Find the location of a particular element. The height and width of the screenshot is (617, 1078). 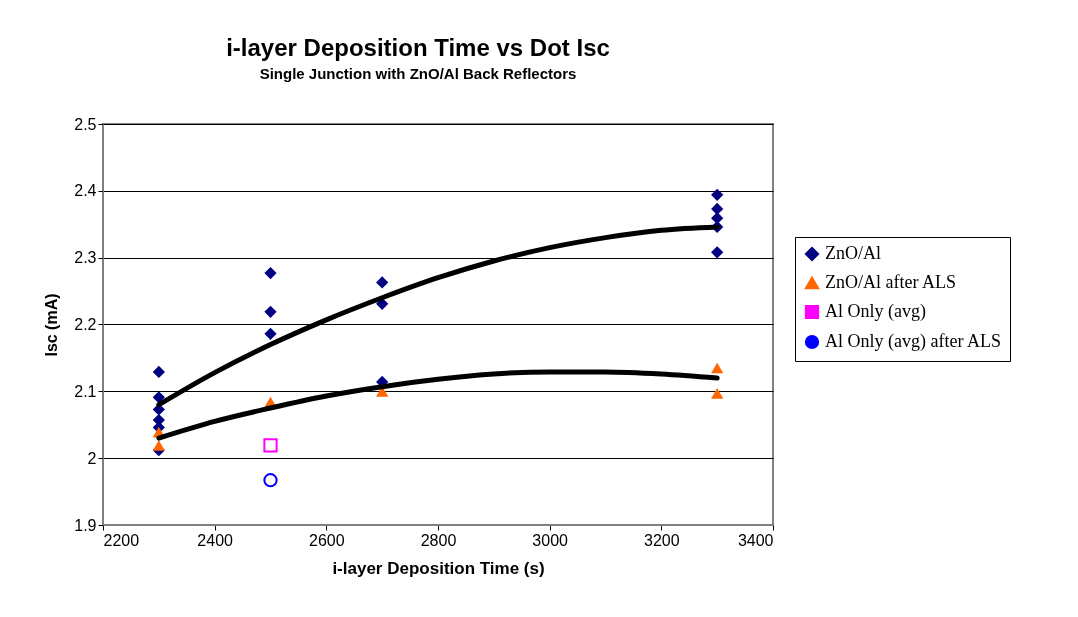

chart-subtitle: Single Junction with ZnO/Al Back Reflectors is located at coordinates (418, 73).